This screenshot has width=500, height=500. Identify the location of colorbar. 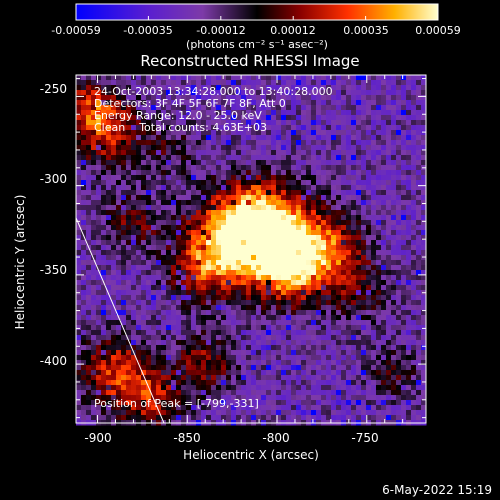
(257, 12).